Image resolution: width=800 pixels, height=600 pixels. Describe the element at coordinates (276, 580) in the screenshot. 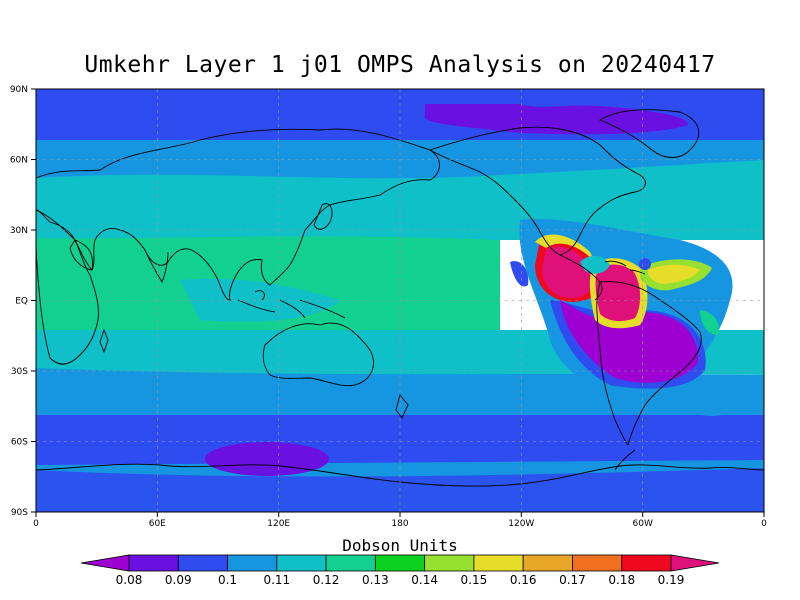

I see `colorbar-label: 0.11` at that location.